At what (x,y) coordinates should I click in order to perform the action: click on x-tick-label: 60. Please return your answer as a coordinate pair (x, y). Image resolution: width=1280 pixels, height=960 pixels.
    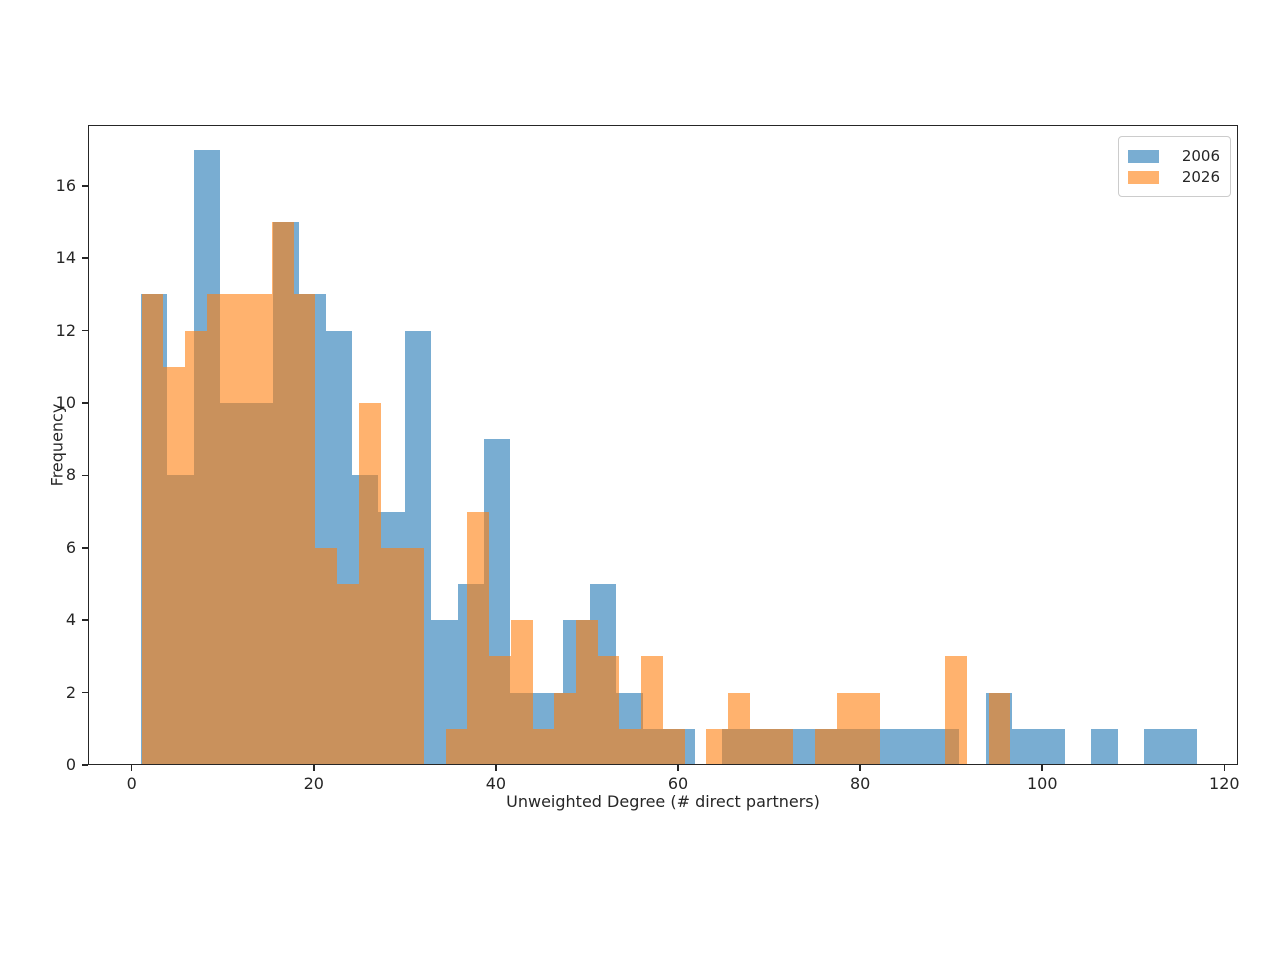
    Looking at the image, I should click on (678, 783).